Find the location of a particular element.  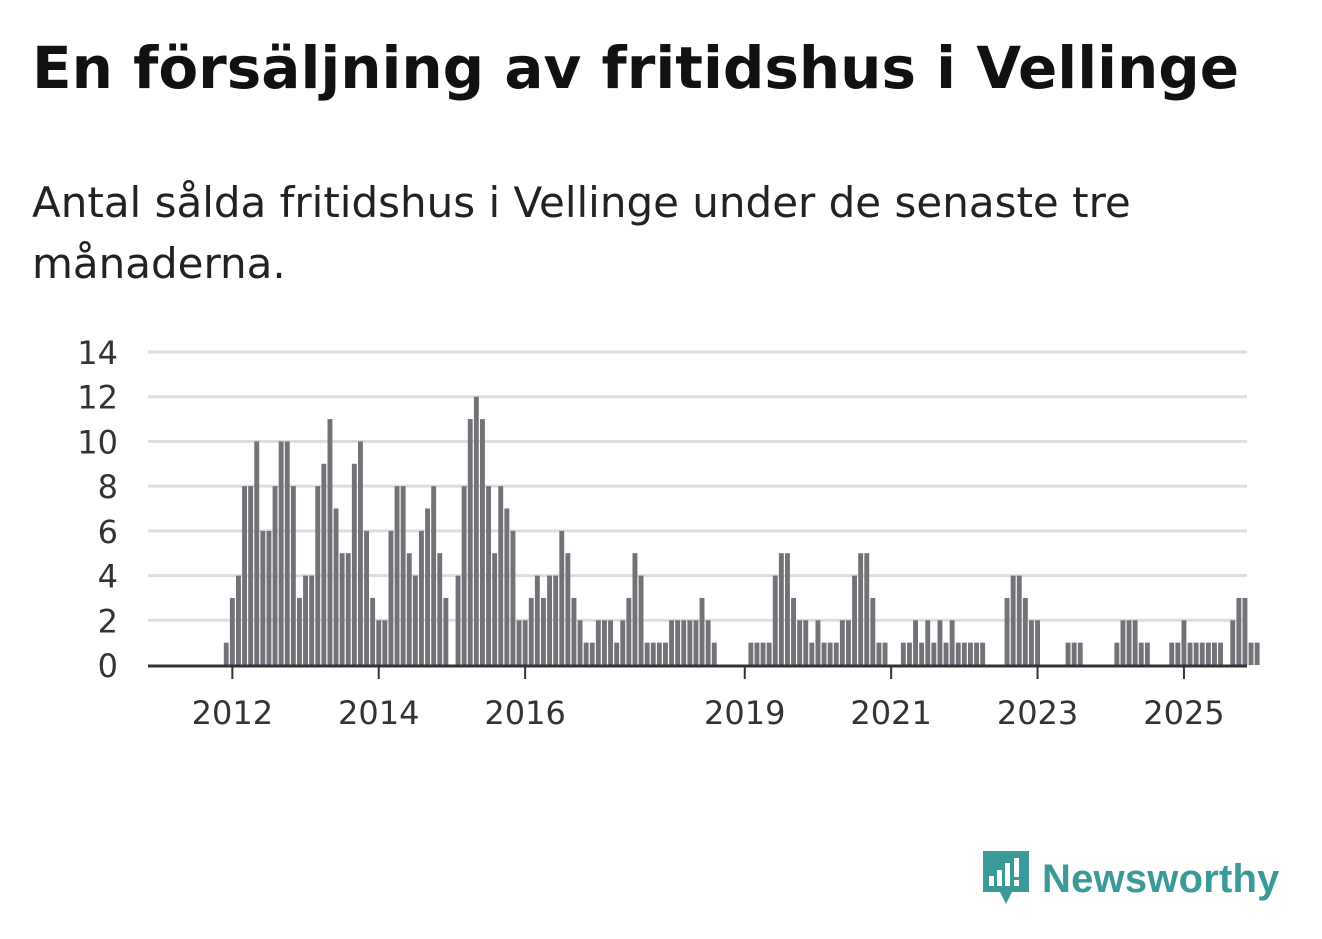

annotations: 1 is located at coordinates (1267, 5).